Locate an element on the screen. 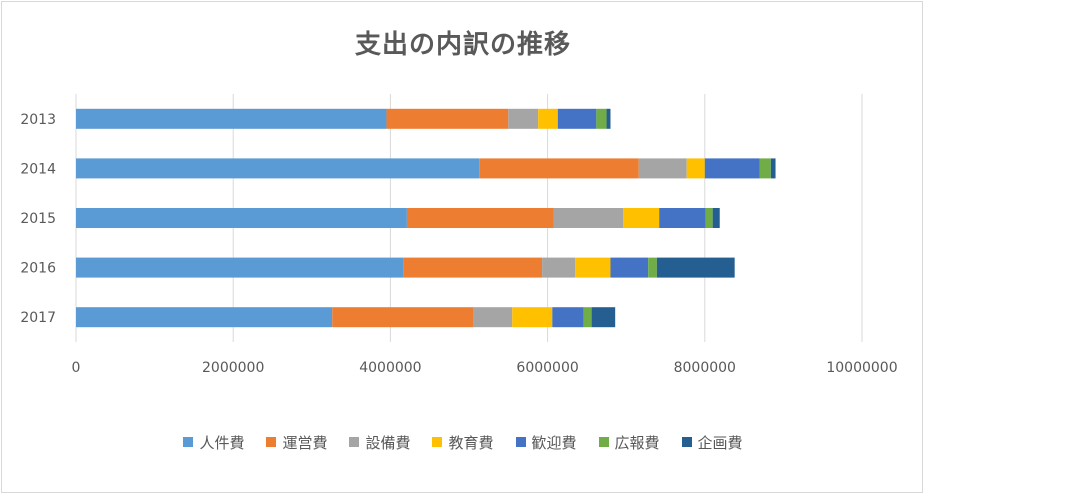 The height and width of the screenshot is (496, 1070). legend-label: 人件費 is located at coordinates (222, 442).